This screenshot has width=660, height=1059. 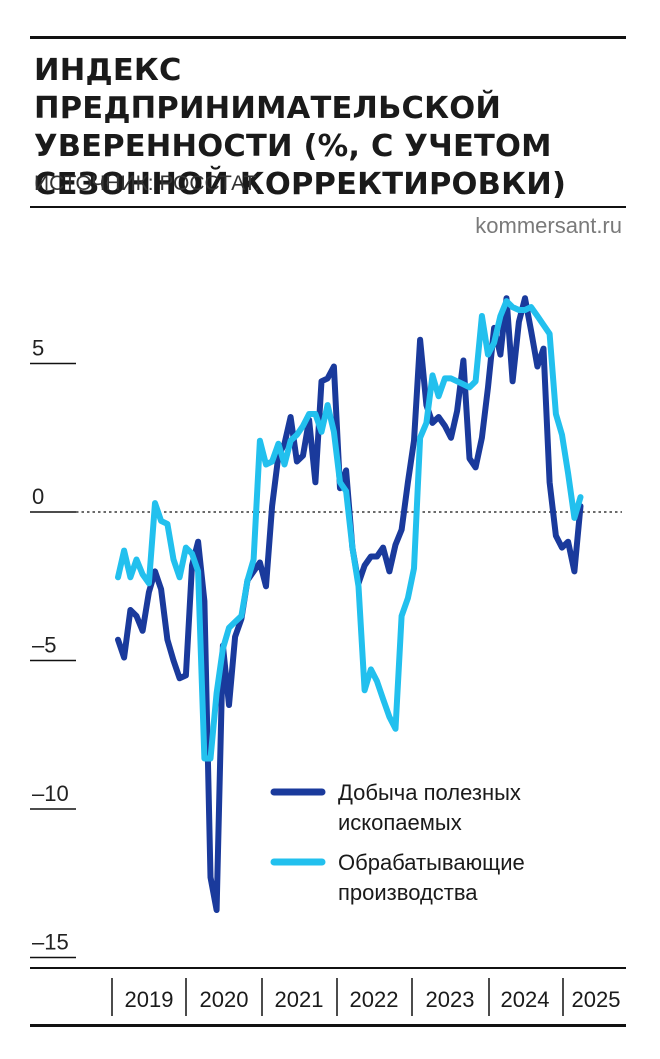 What do you see at coordinates (400, 822) in the screenshot?
I see `legend-label: ископаемых` at bounding box center [400, 822].